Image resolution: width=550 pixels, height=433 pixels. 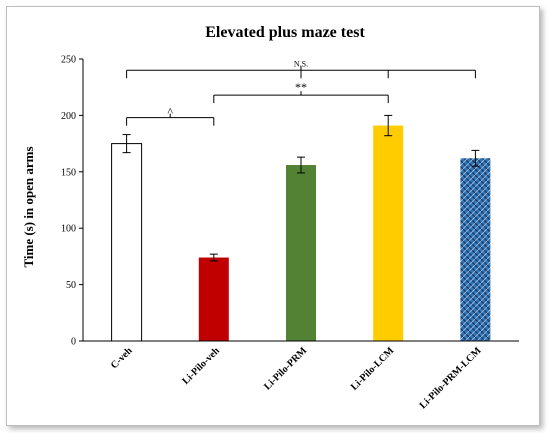 I want to click on bar-li-pilo-prm, so click(x=301, y=253).